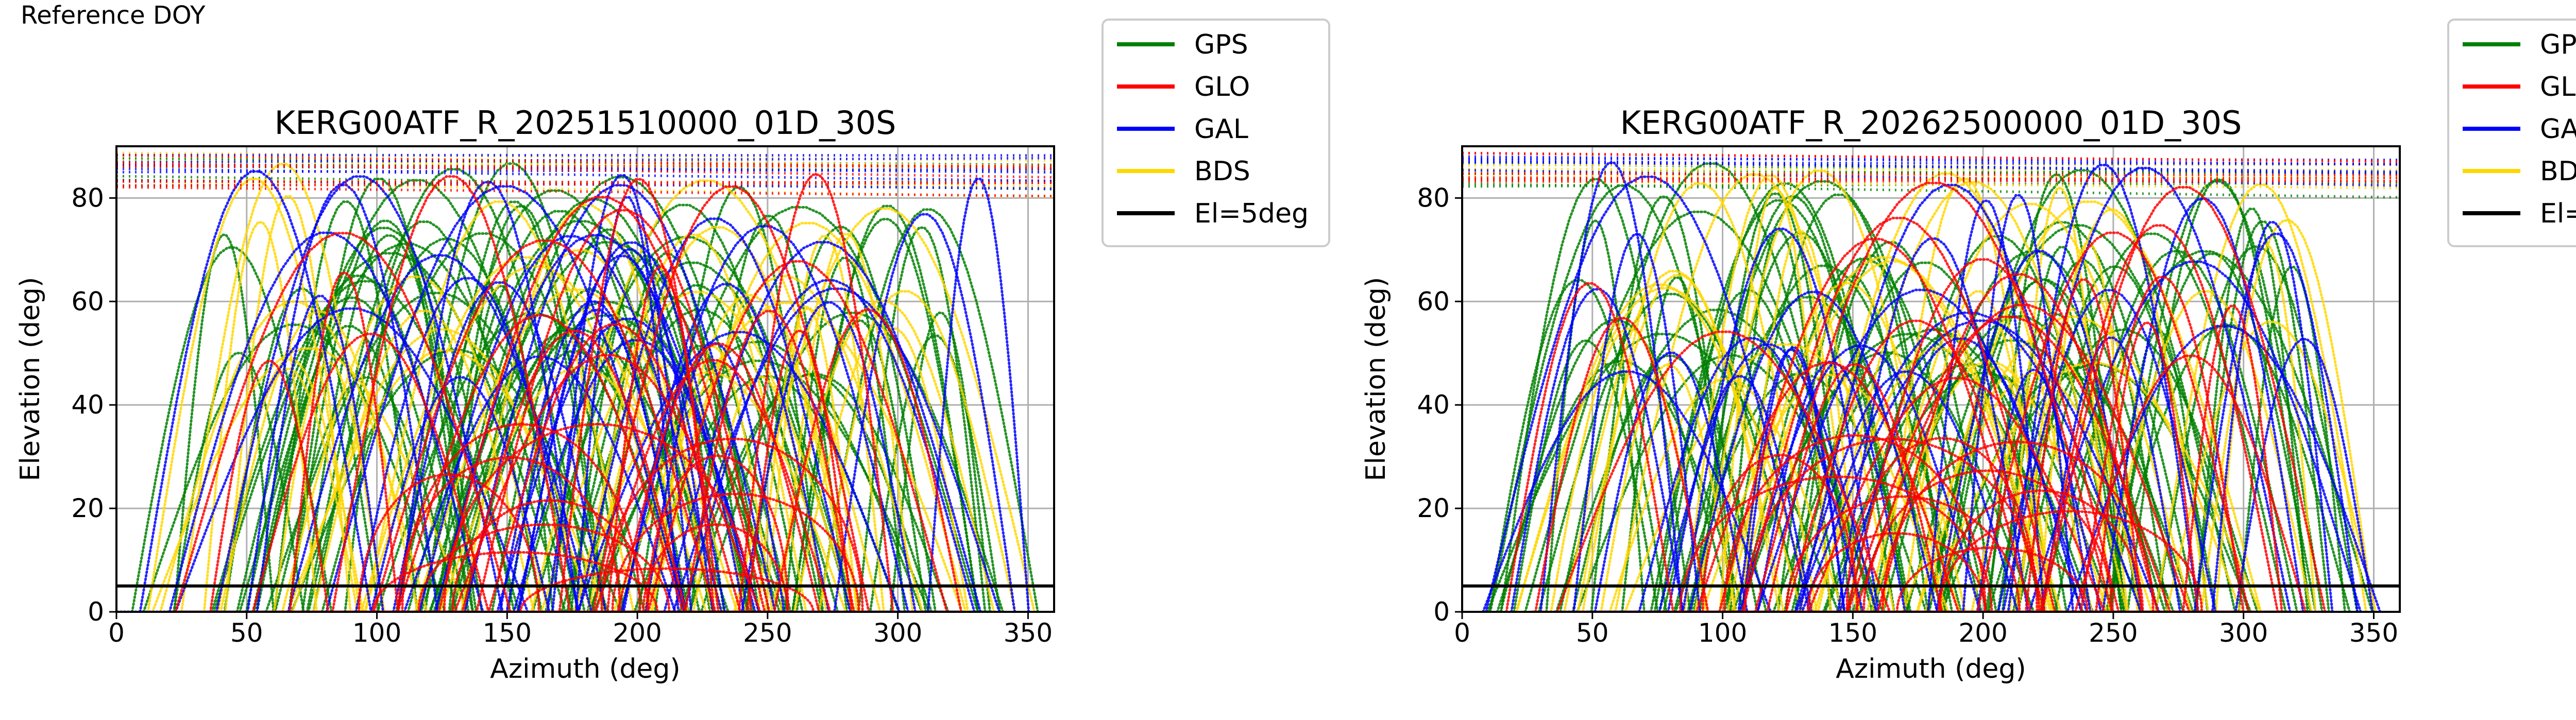 Image resolution: width=2576 pixels, height=720 pixels. Describe the element at coordinates (113, 15) in the screenshot. I see `reference-doy-label: Reference DOY` at that location.